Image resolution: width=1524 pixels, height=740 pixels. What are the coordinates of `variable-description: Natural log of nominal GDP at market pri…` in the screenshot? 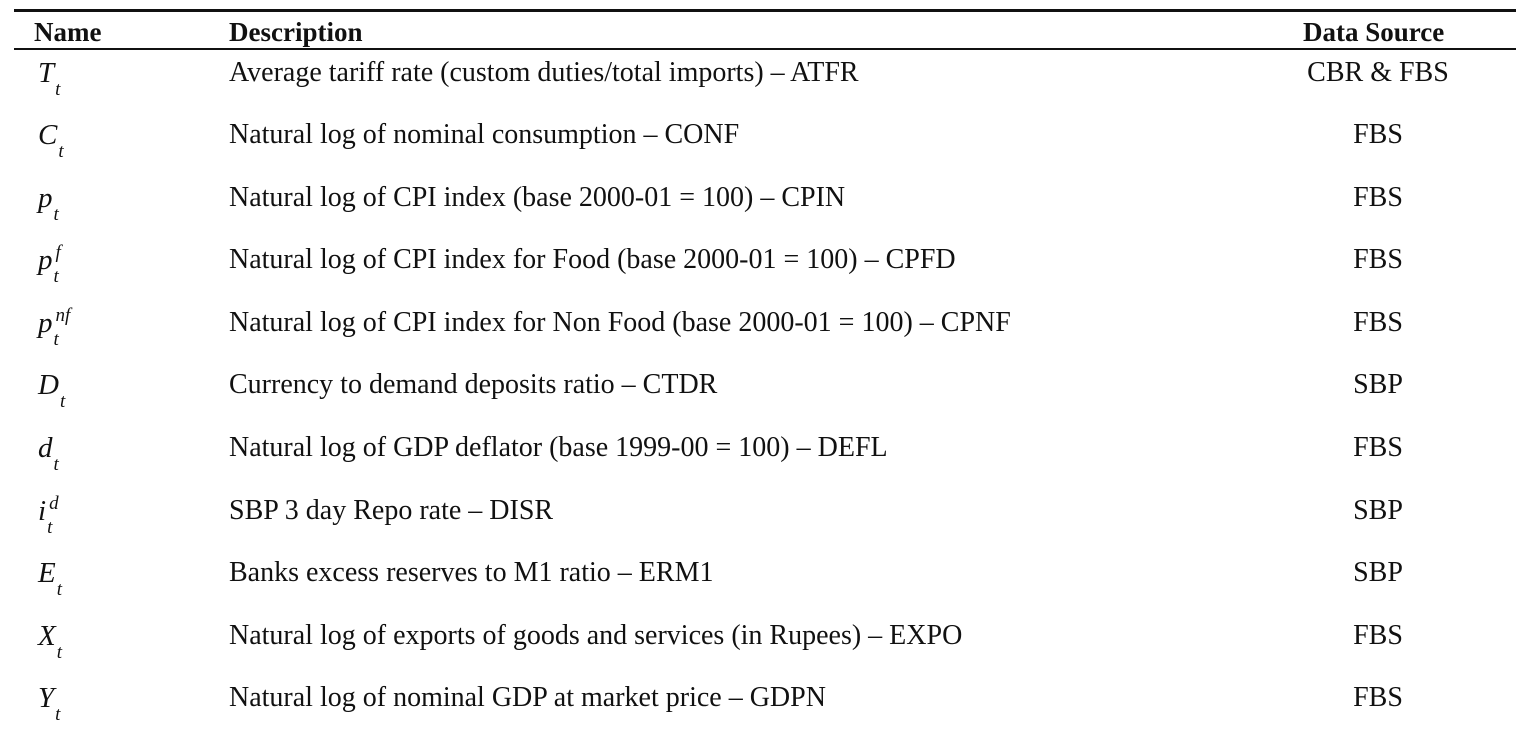 It's located at (527, 698).